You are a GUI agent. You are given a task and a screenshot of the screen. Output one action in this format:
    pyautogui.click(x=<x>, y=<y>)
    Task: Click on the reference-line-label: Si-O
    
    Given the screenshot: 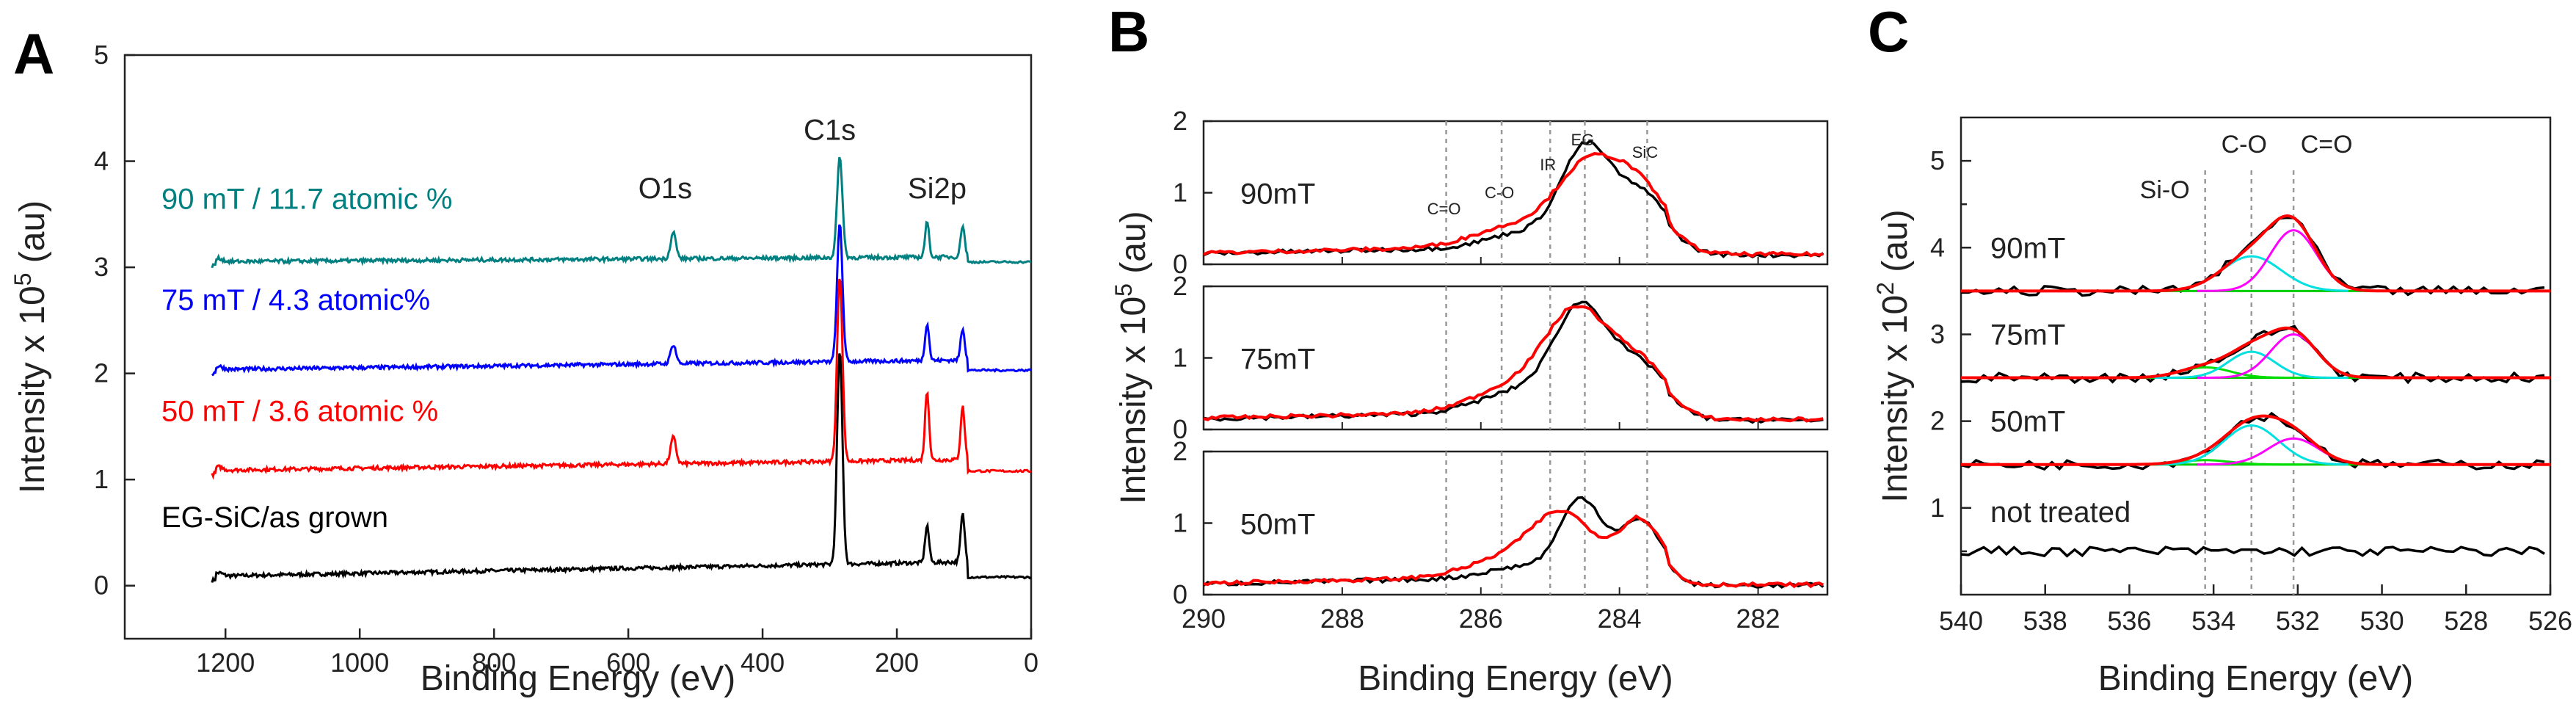 What is the action you would take?
    pyautogui.click(x=2165, y=190)
    